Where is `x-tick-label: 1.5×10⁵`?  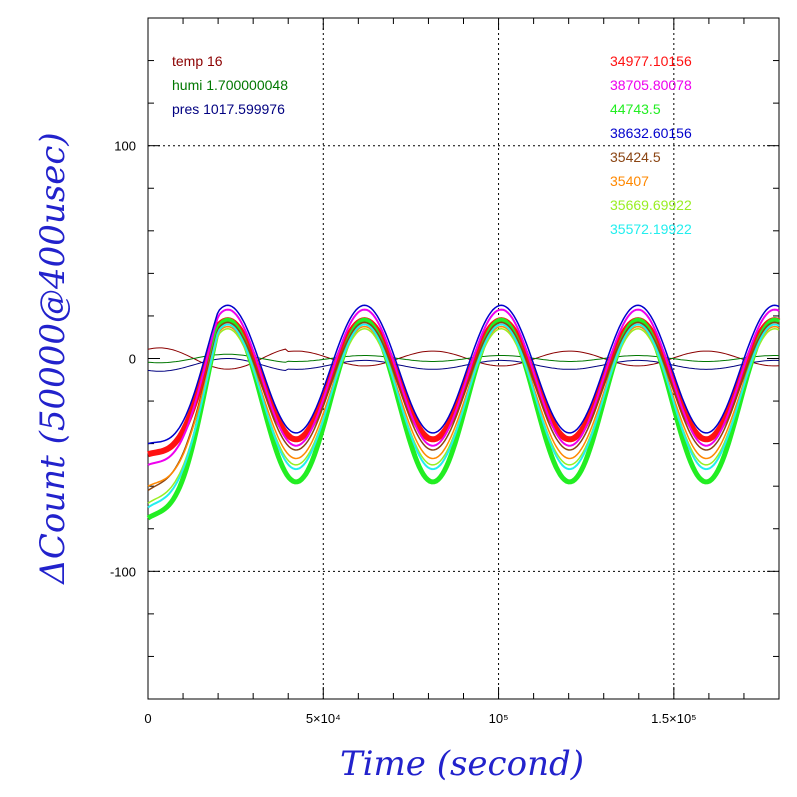
x-tick-label: 1.5×10⁵ is located at coordinates (674, 718).